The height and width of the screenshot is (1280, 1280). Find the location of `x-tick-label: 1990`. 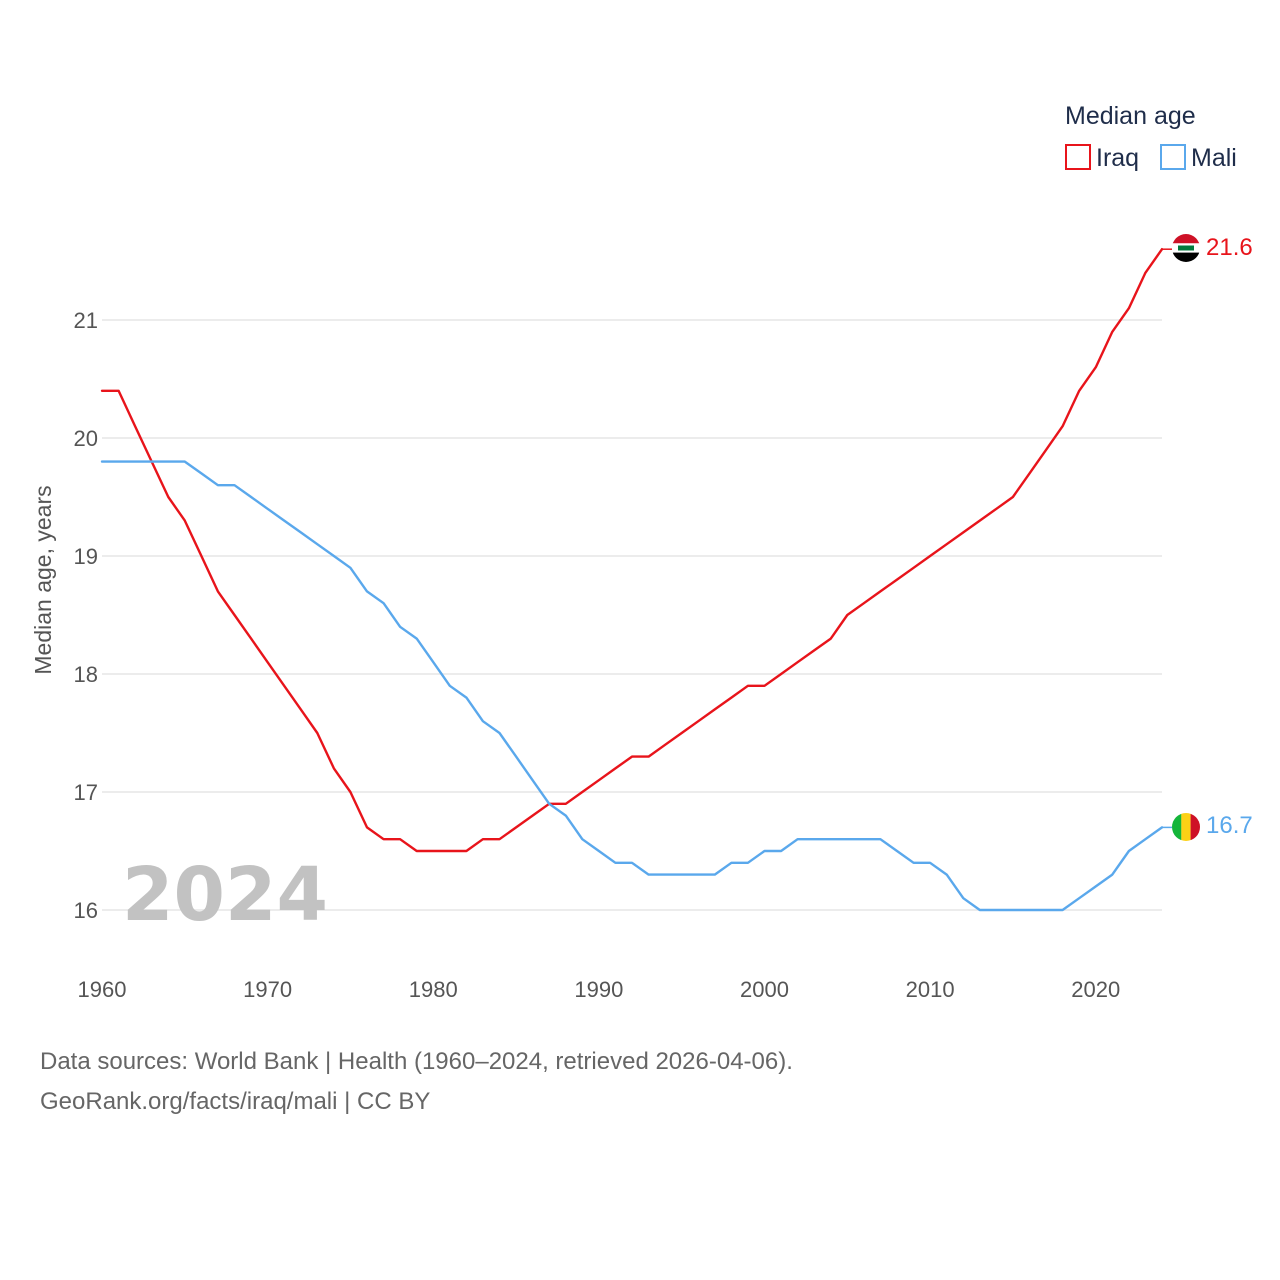

x-tick-label: 1990 is located at coordinates (598, 989).